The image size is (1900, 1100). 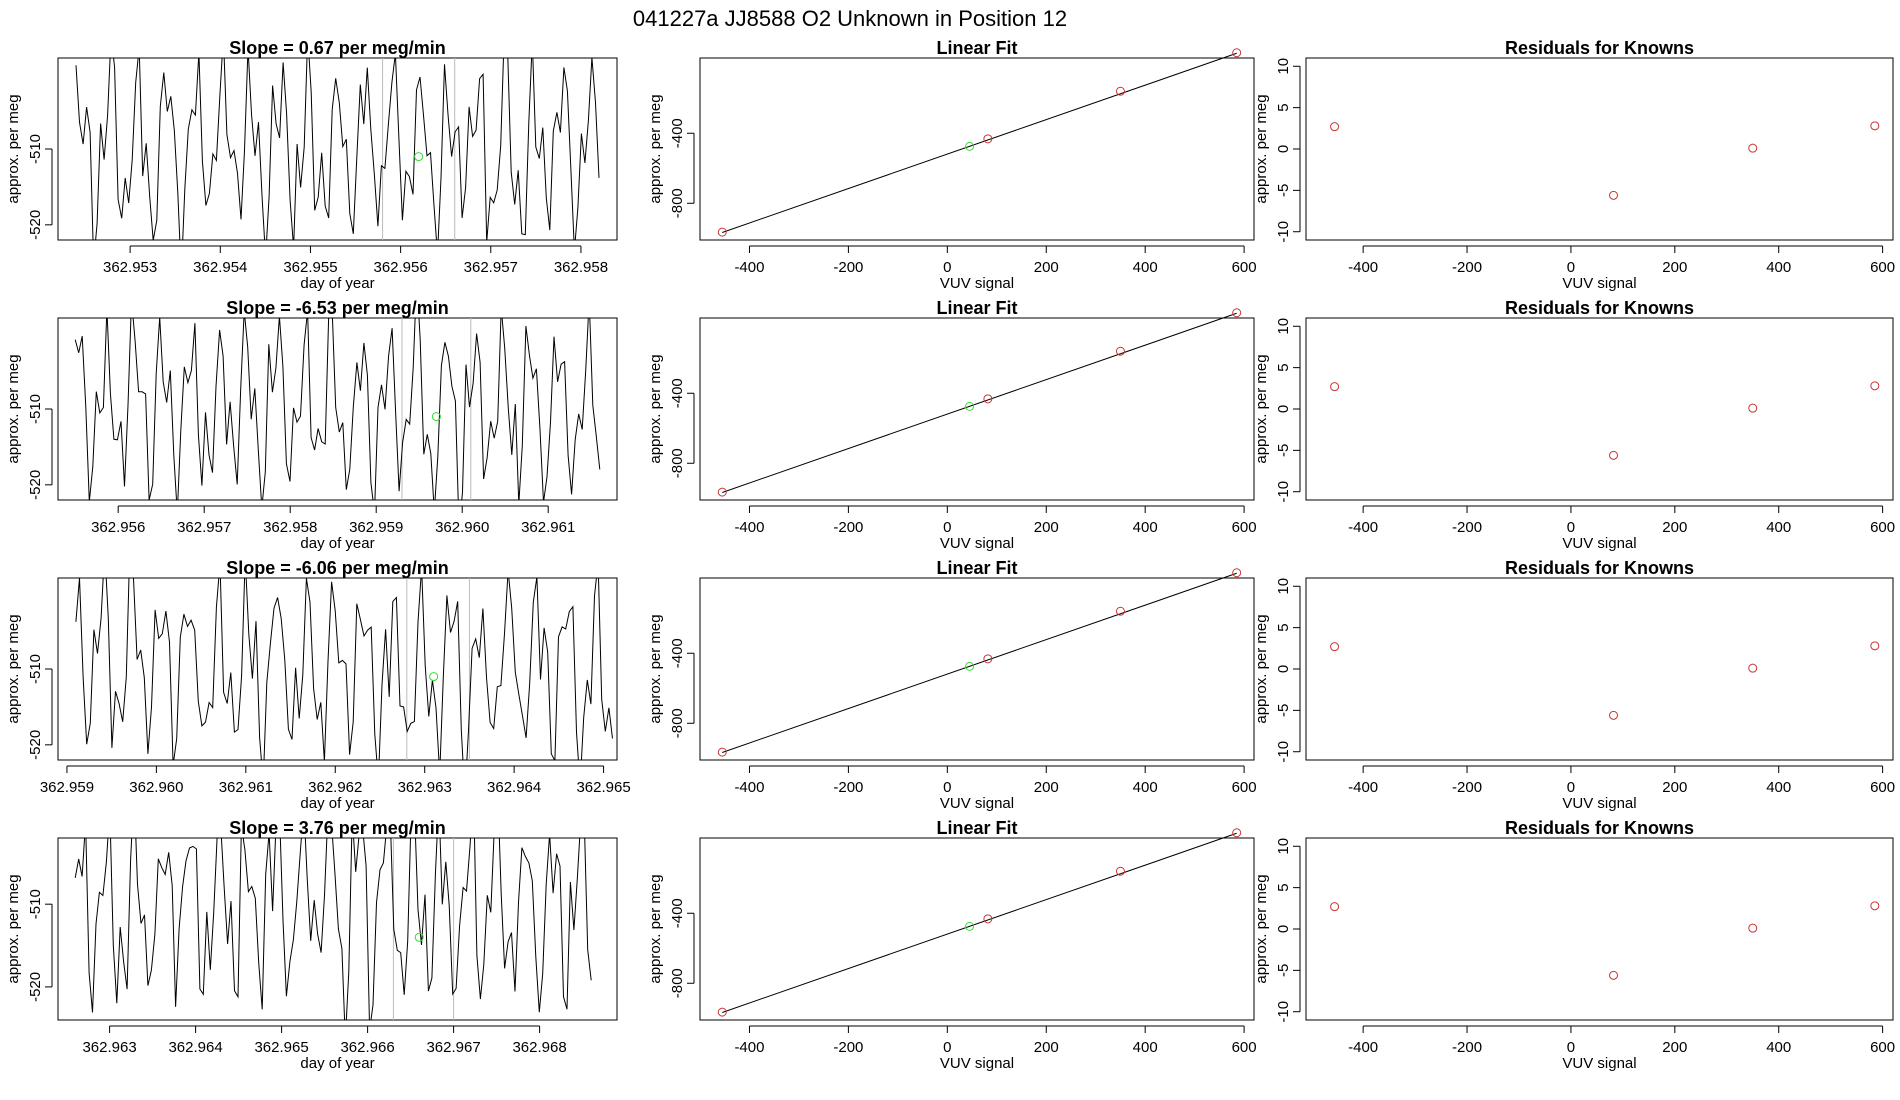 I want to click on x-tick-label: 362.965, so click(x=603, y=787).